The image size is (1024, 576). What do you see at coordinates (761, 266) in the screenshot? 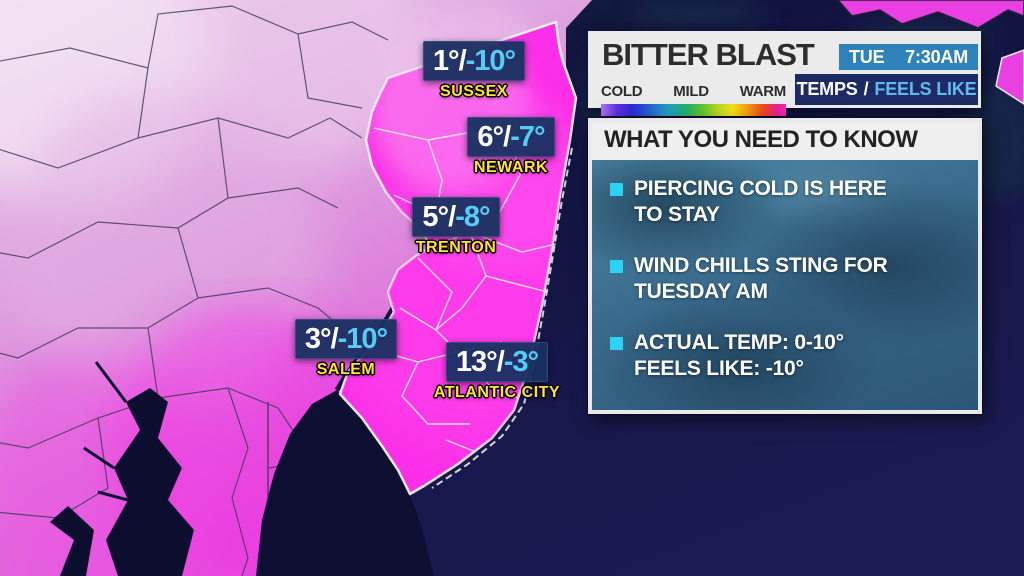
I see `bullet-line: WIND CHILLS STING FOR` at bounding box center [761, 266].